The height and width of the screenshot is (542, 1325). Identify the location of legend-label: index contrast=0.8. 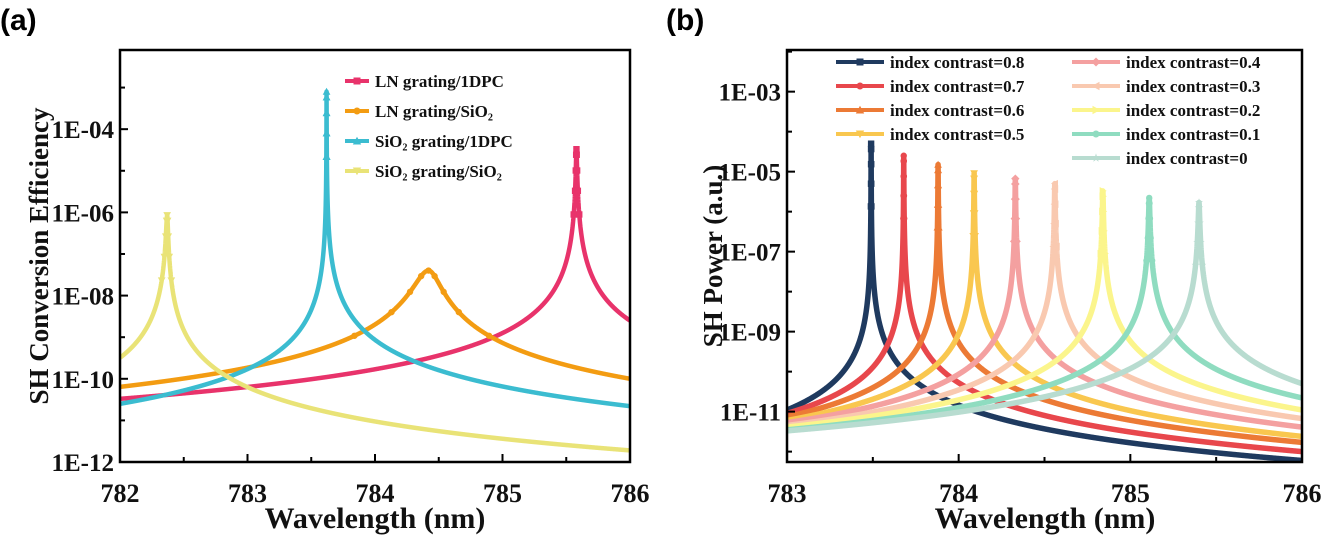
(957, 62).